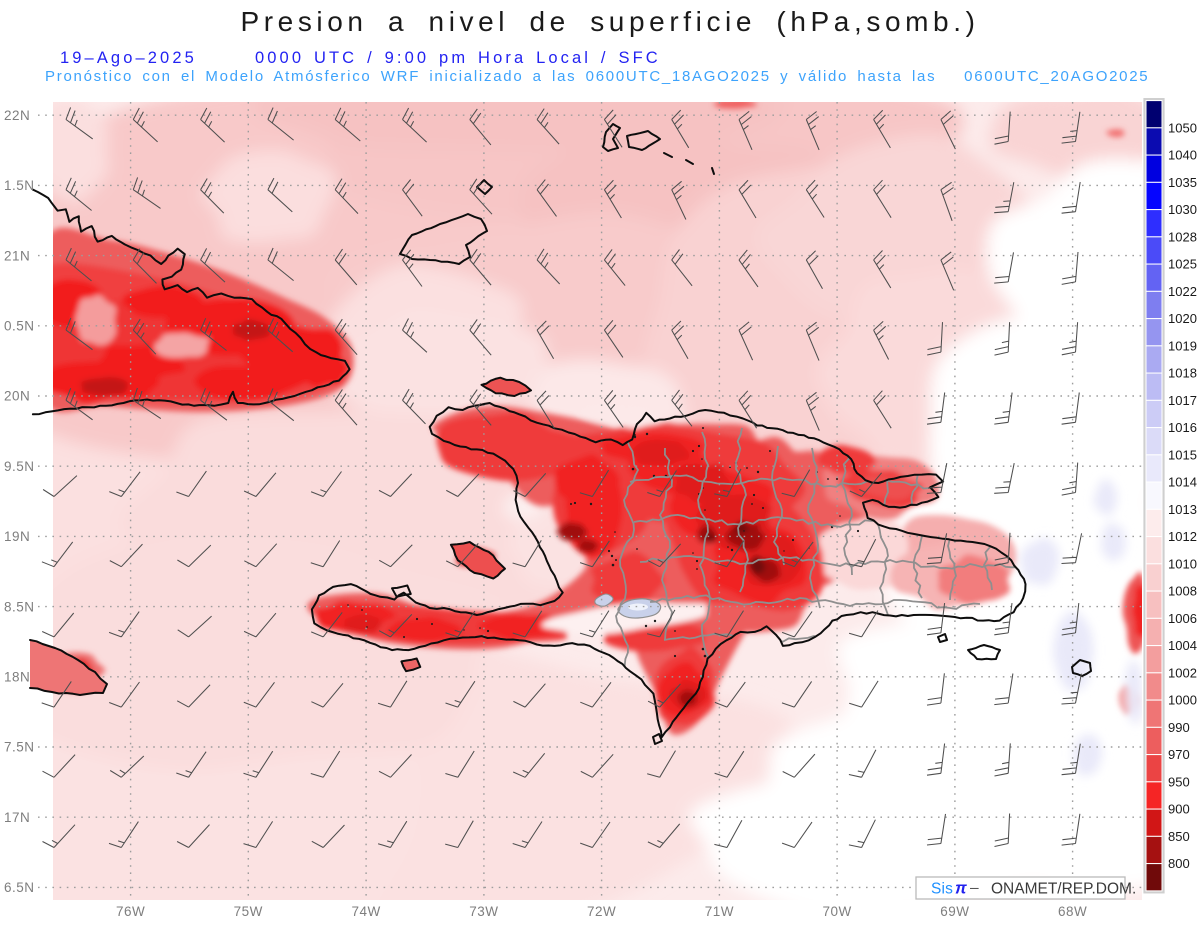 The height and width of the screenshot is (927, 1200). What do you see at coordinates (19, 606) in the screenshot?
I see `svg-text: 8.5N` at bounding box center [19, 606].